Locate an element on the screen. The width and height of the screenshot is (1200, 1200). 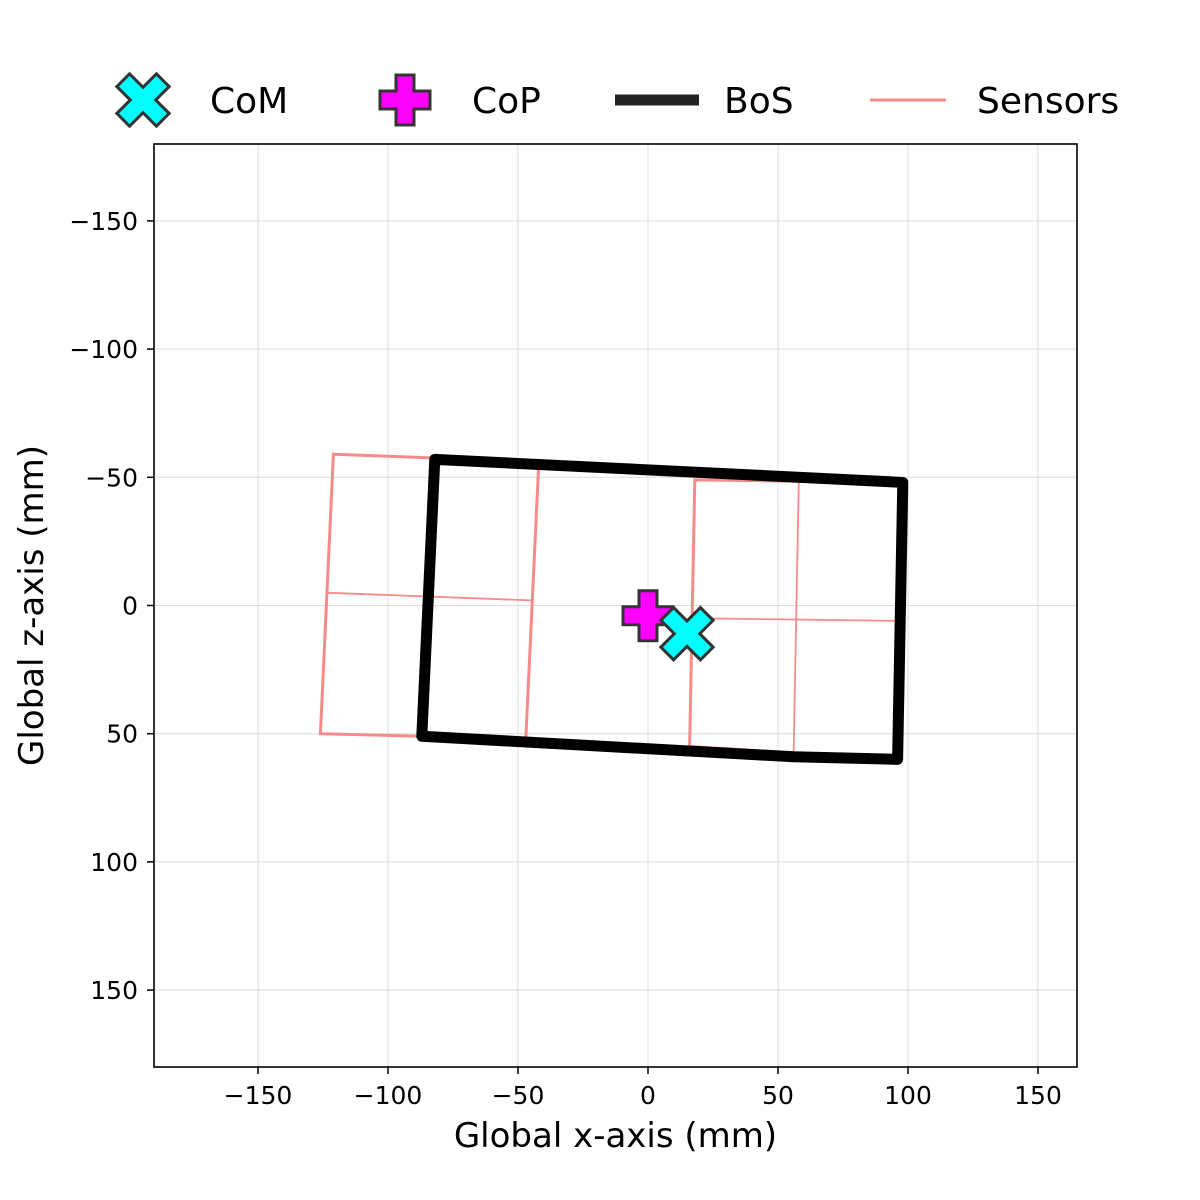
y-axis-title: Global z-axis (mm) is located at coordinates (32, 605).